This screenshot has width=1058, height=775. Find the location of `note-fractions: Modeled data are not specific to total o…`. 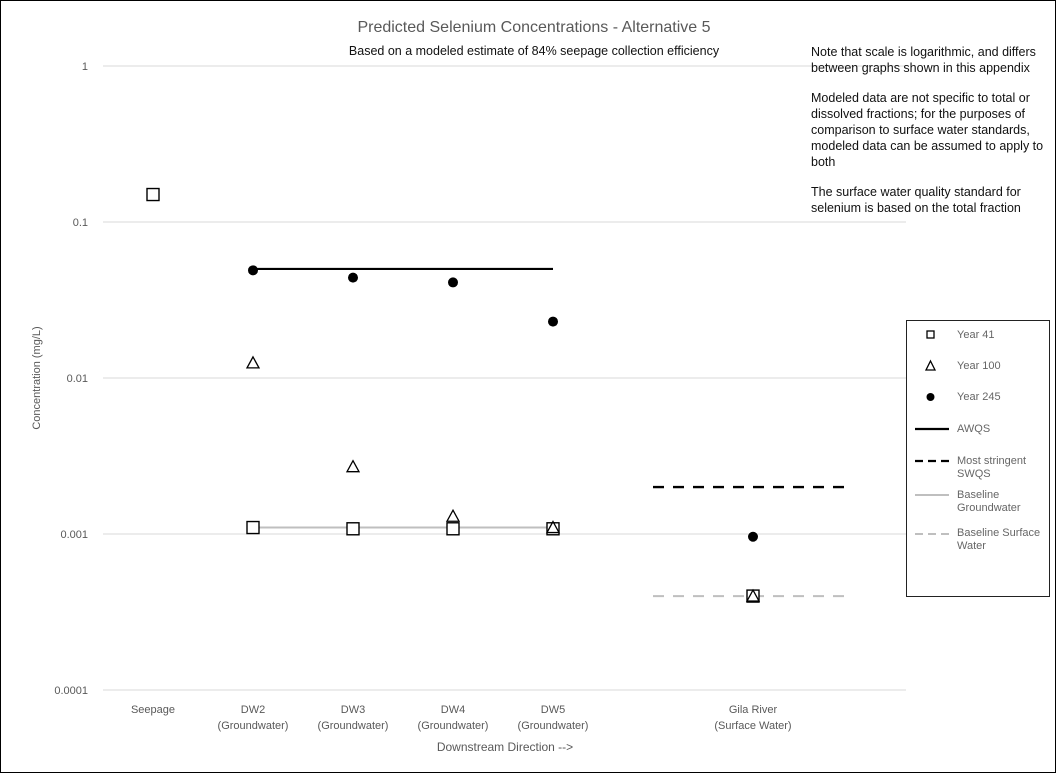

note-fractions: Modeled data are not specific to total o… is located at coordinates (927, 130).